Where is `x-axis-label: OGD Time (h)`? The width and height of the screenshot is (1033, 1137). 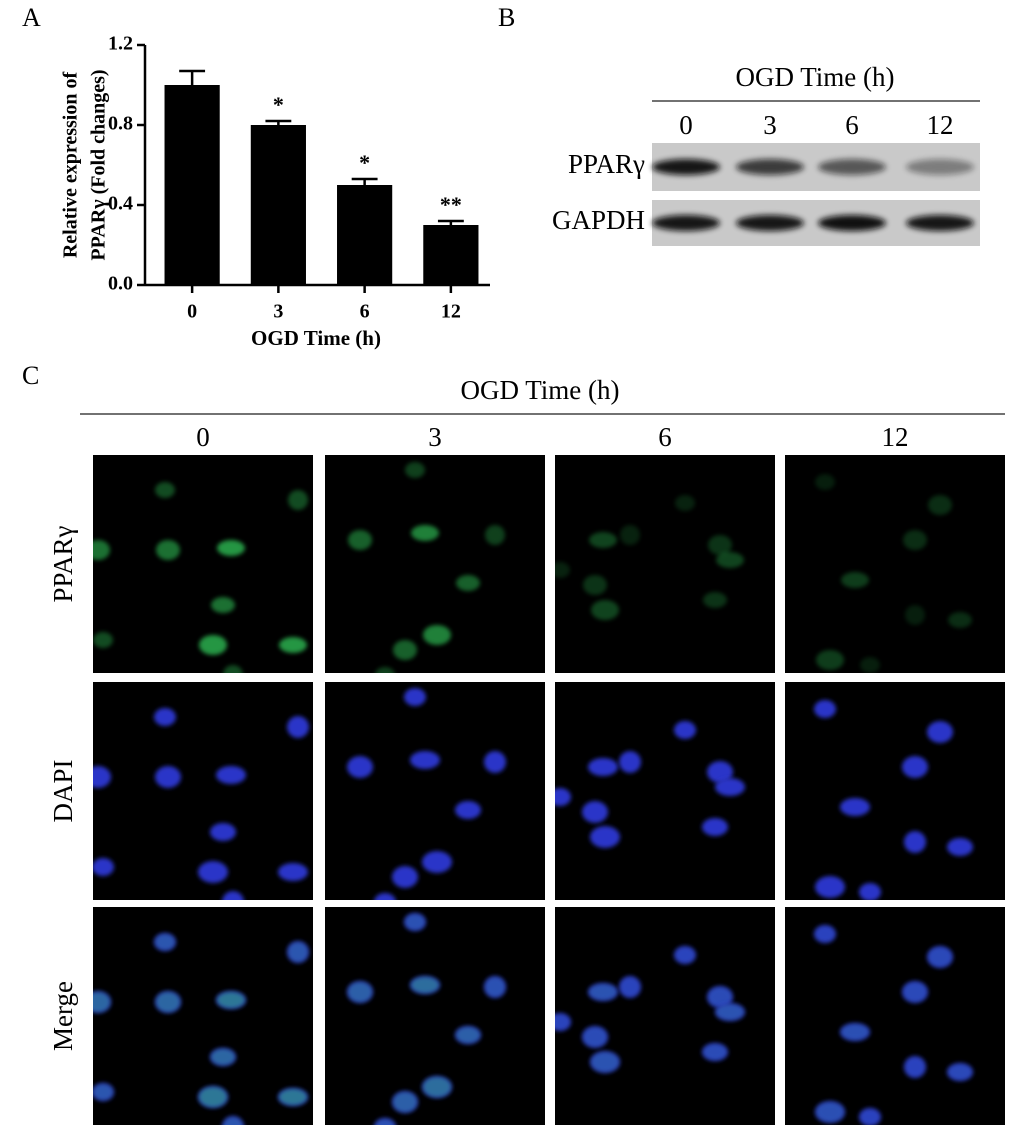
x-axis-label: OGD Time (h) is located at coordinates (316, 338).